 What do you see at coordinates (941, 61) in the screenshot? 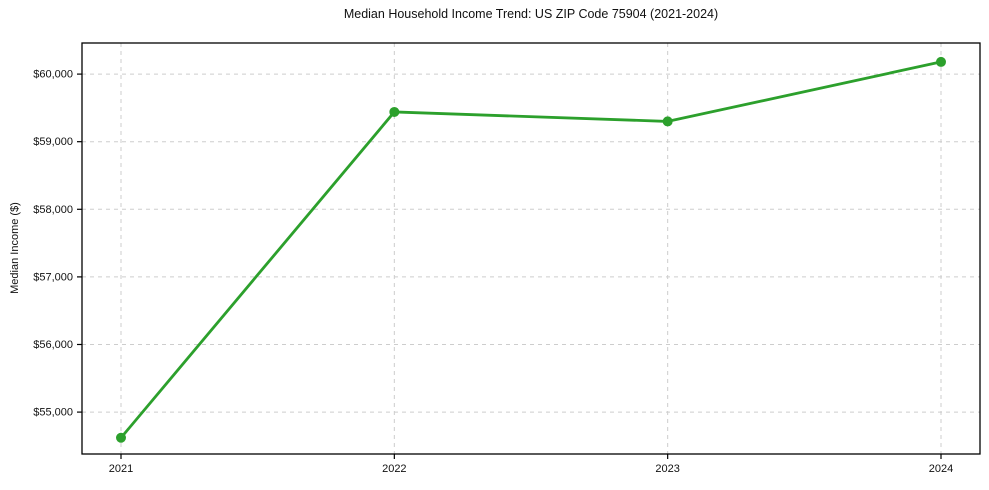
I see `data-point-2024` at bounding box center [941, 61].